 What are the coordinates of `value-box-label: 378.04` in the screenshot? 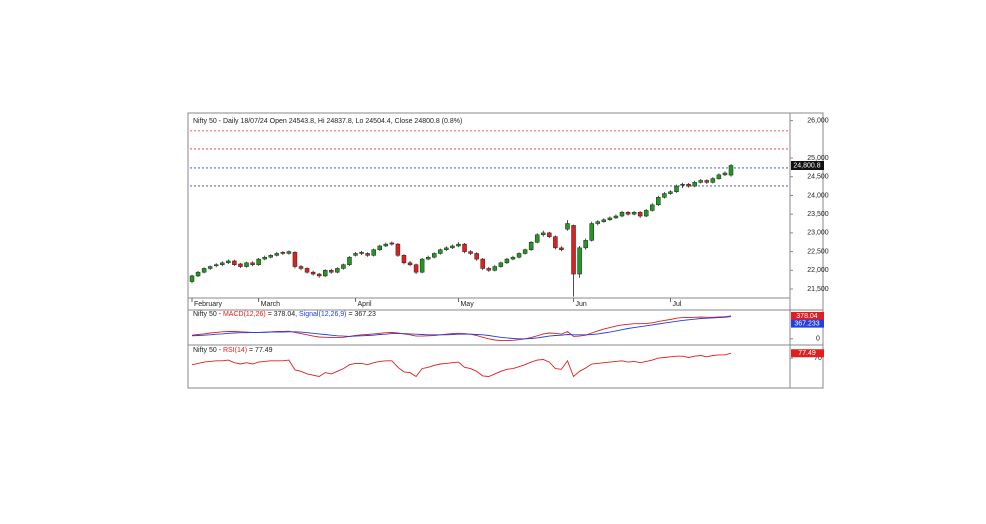 It's located at (807, 316).